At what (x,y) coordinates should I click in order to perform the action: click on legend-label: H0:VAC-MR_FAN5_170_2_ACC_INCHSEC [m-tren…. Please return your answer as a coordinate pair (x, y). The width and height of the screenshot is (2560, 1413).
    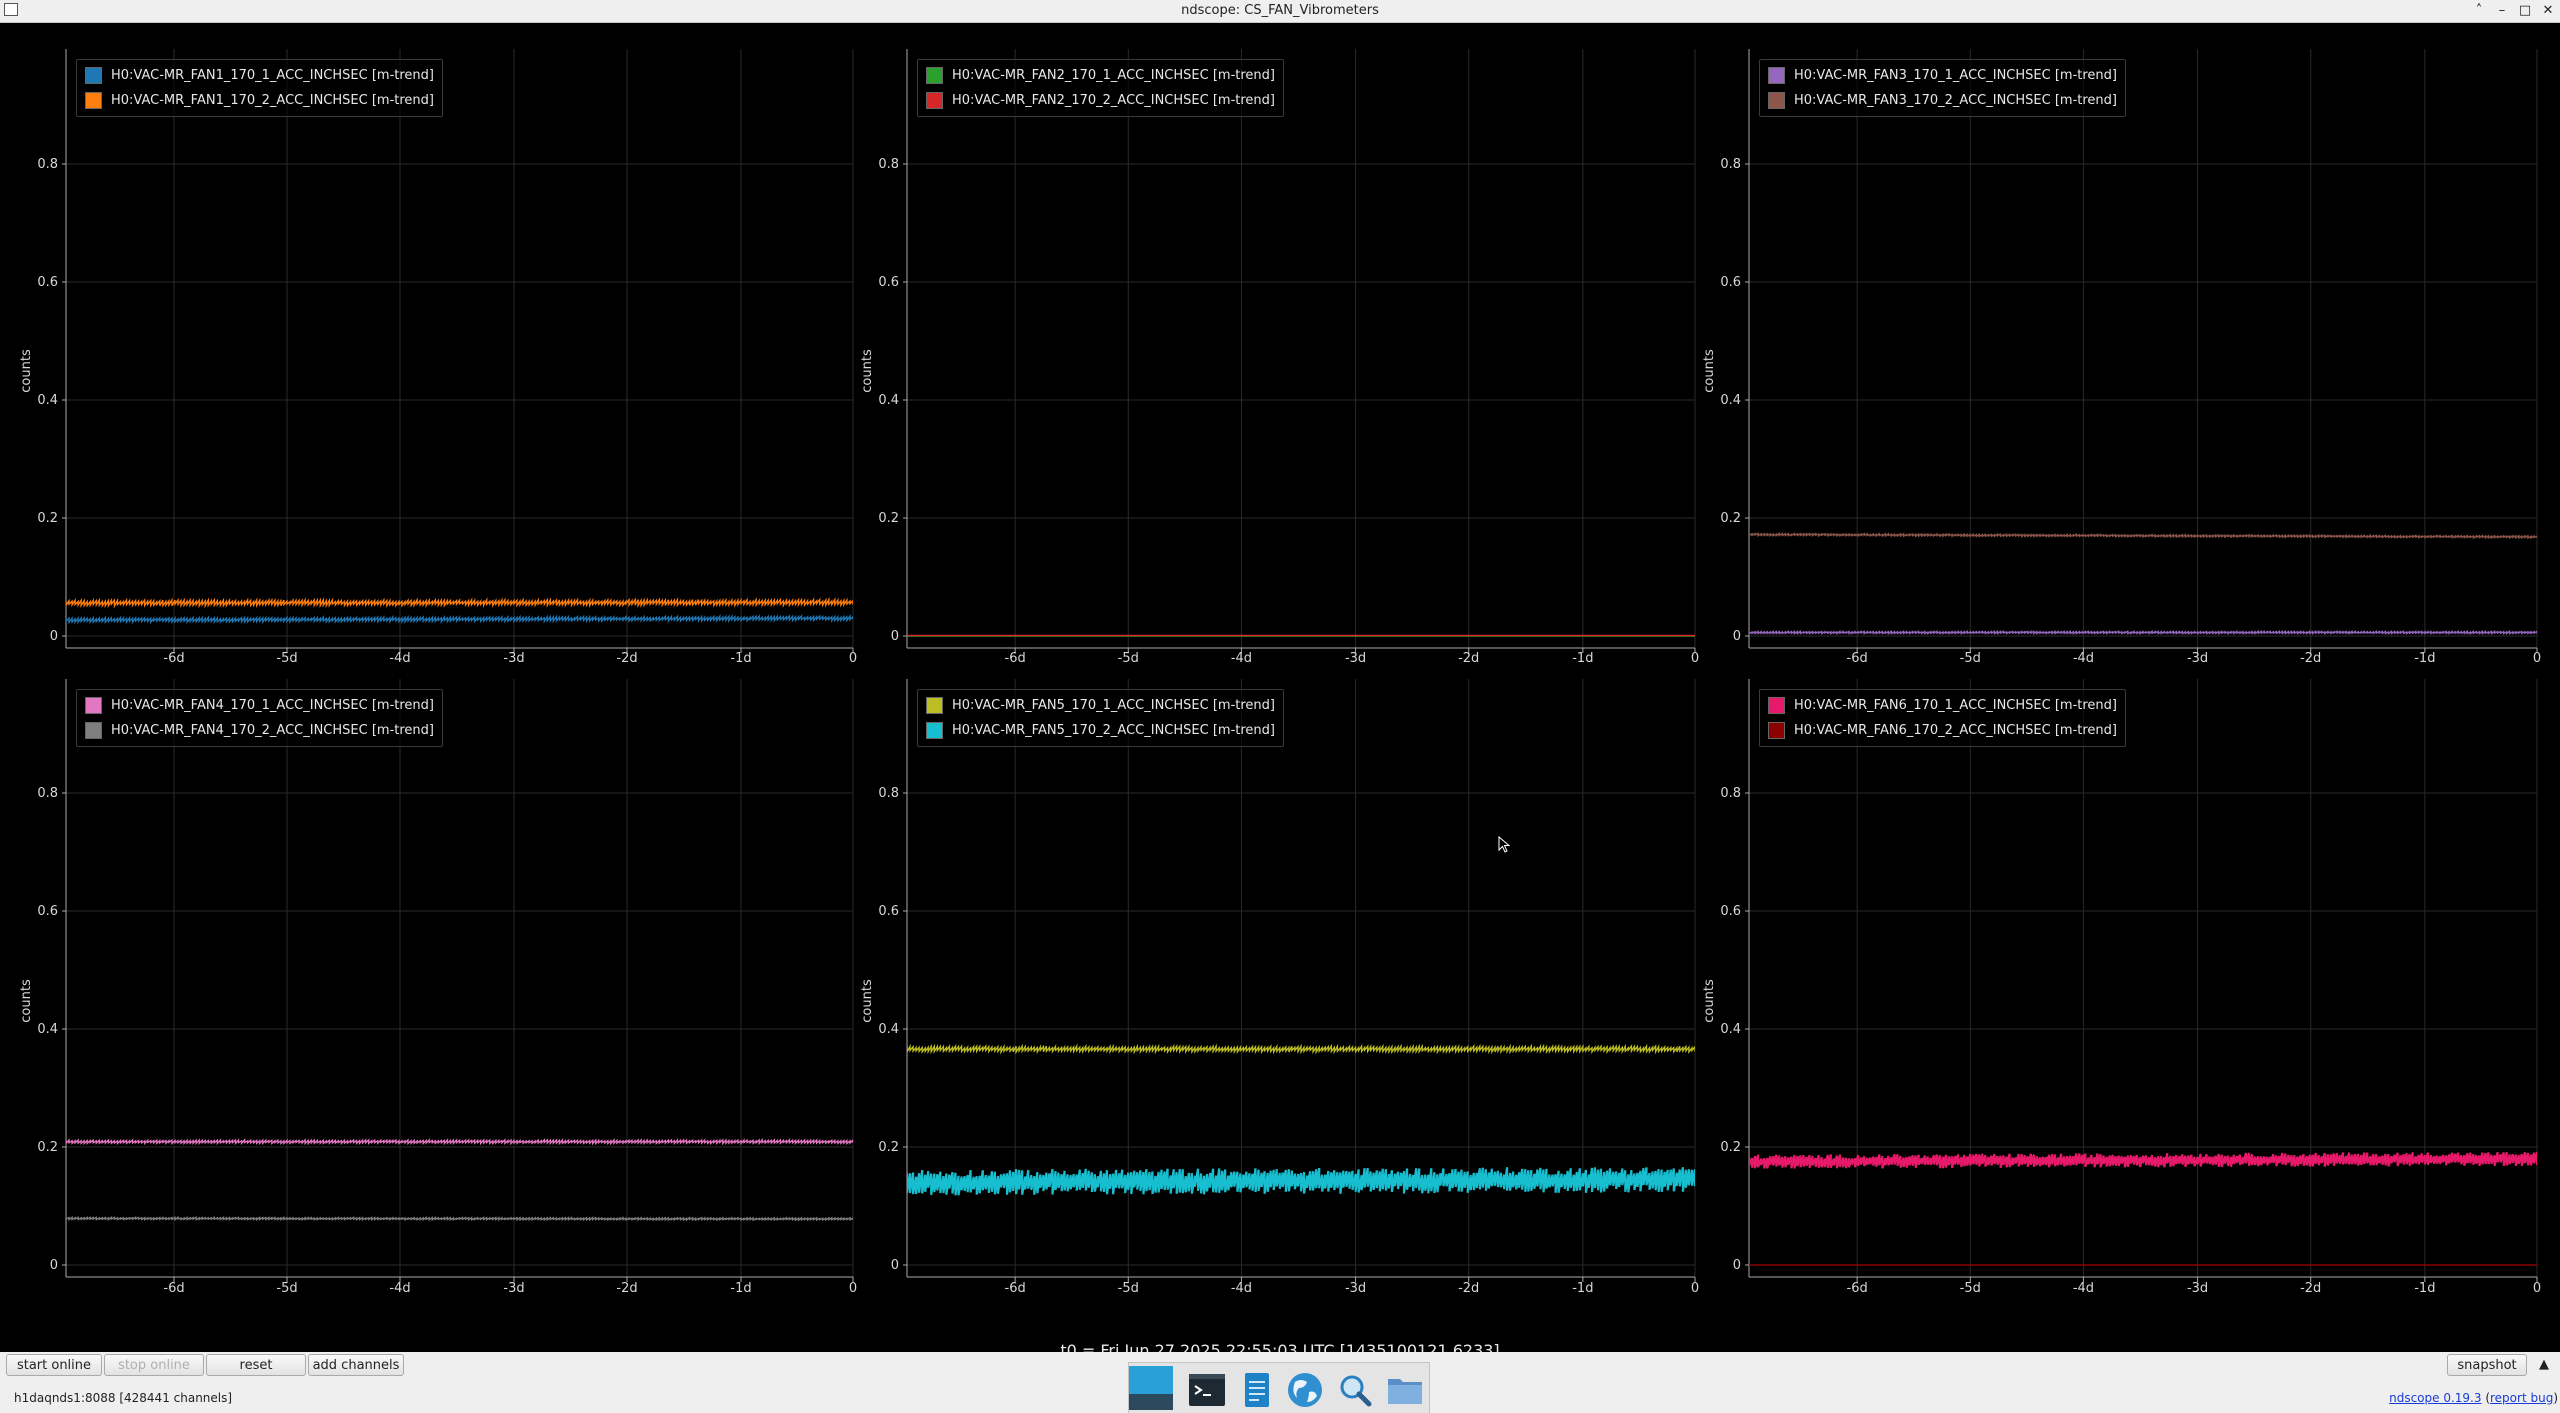
    Looking at the image, I should click on (1113, 730).